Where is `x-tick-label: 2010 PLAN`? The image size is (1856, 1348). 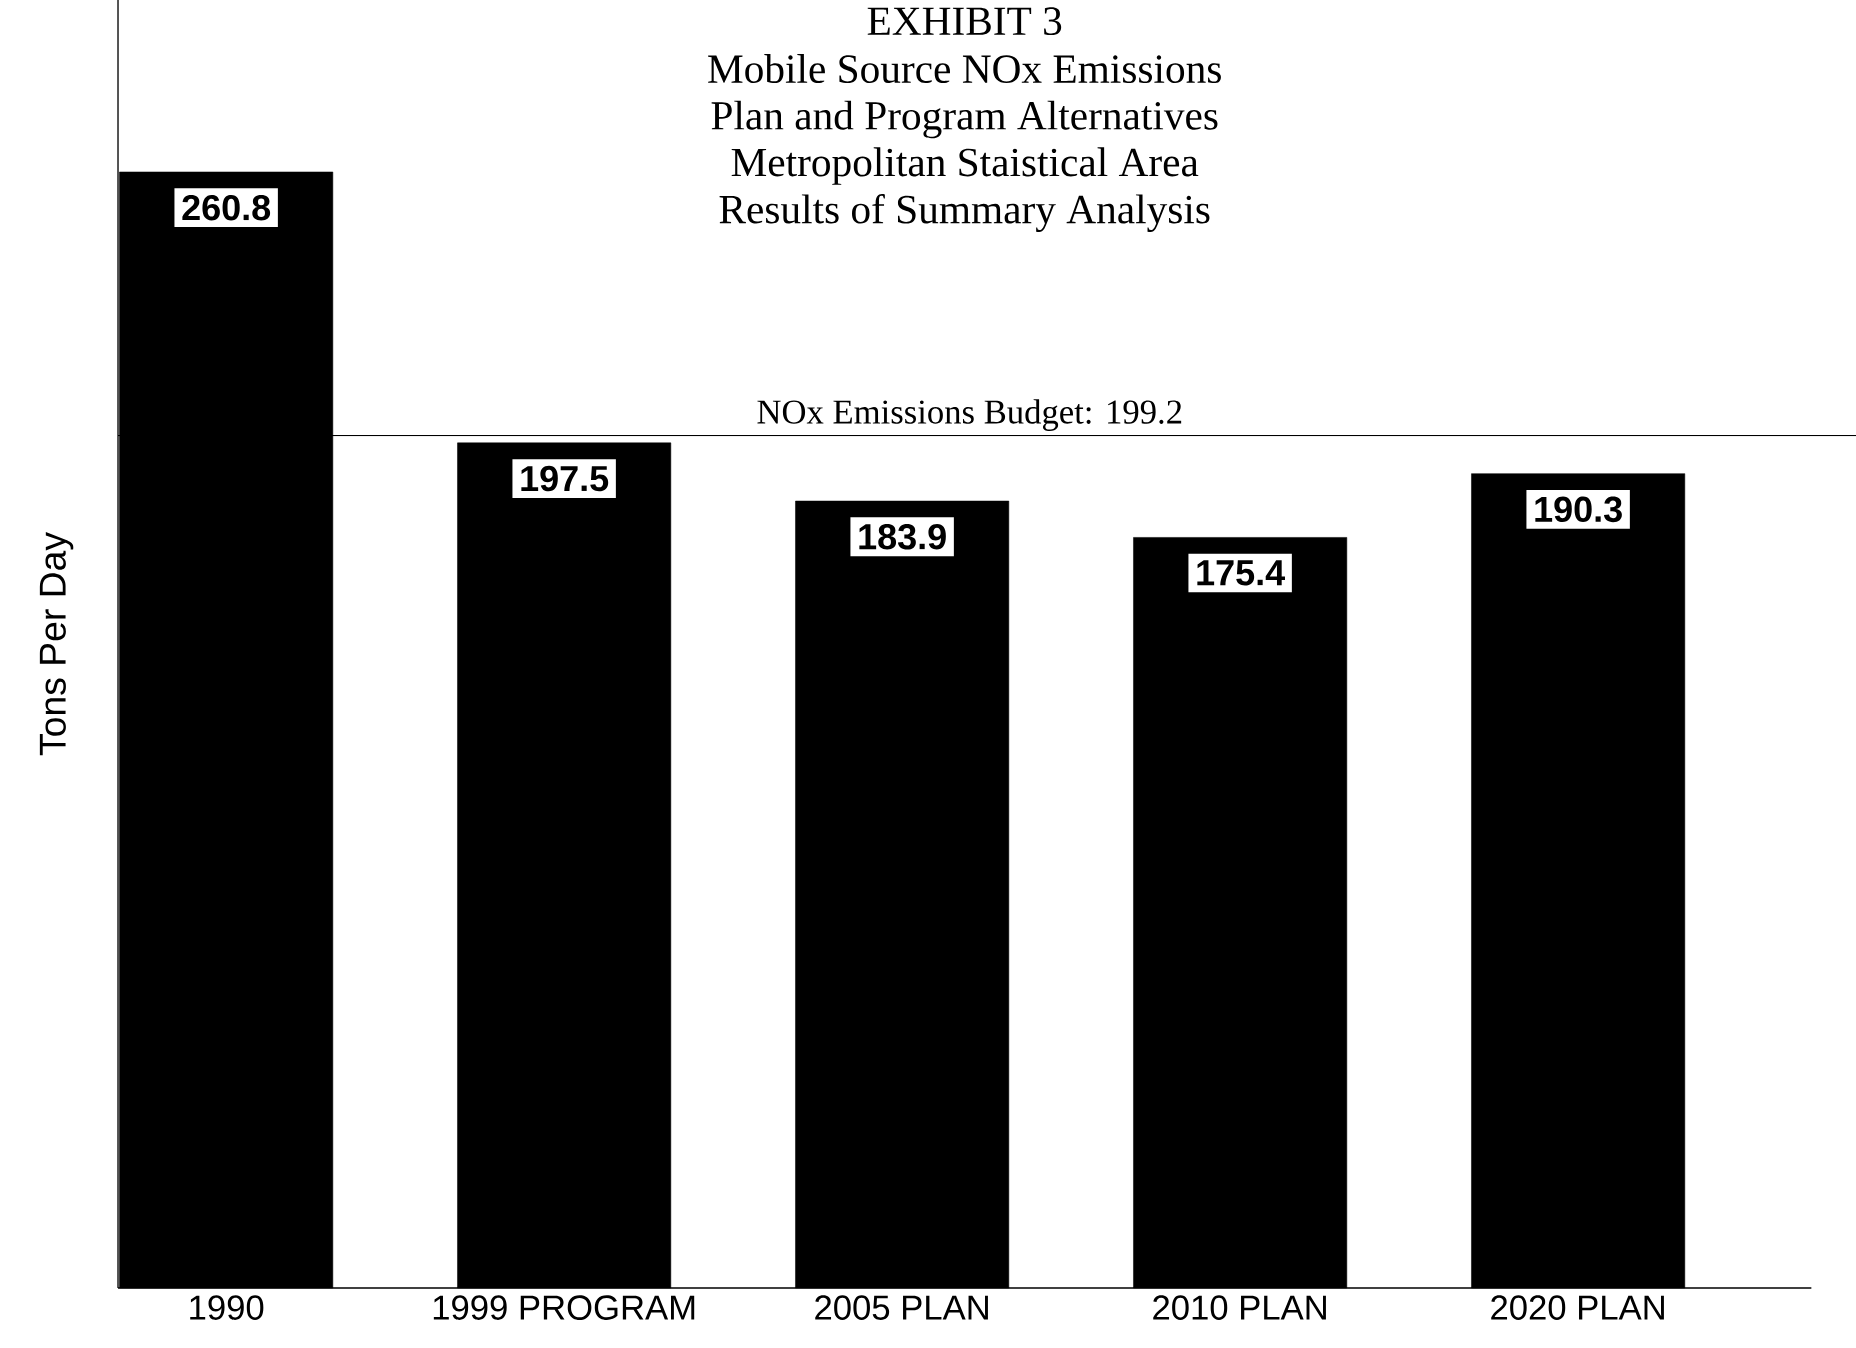 x-tick-label: 2010 PLAN is located at coordinates (1239, 1307).